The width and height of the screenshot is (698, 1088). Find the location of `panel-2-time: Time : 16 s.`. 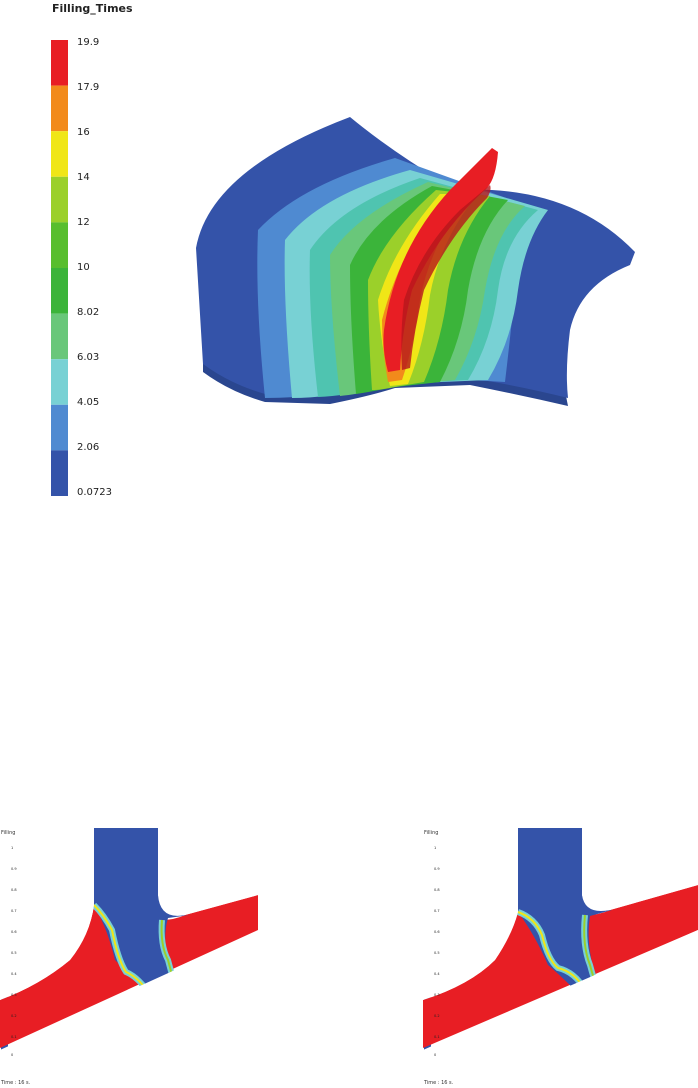

panel-2-time: Time : 16 s. is located at coordinates (439, 1083).